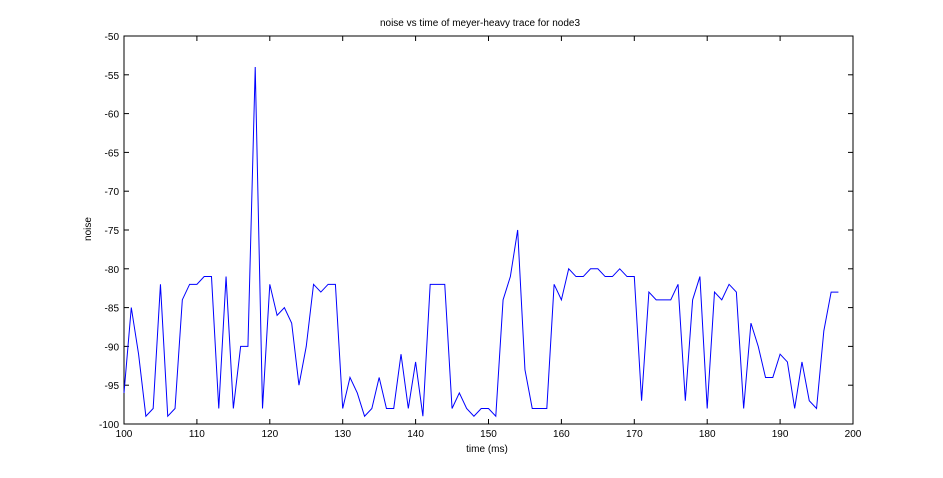 This screenshot has width=943, height=478. I want to click on x-tick-label: 100, so click(124, 434).